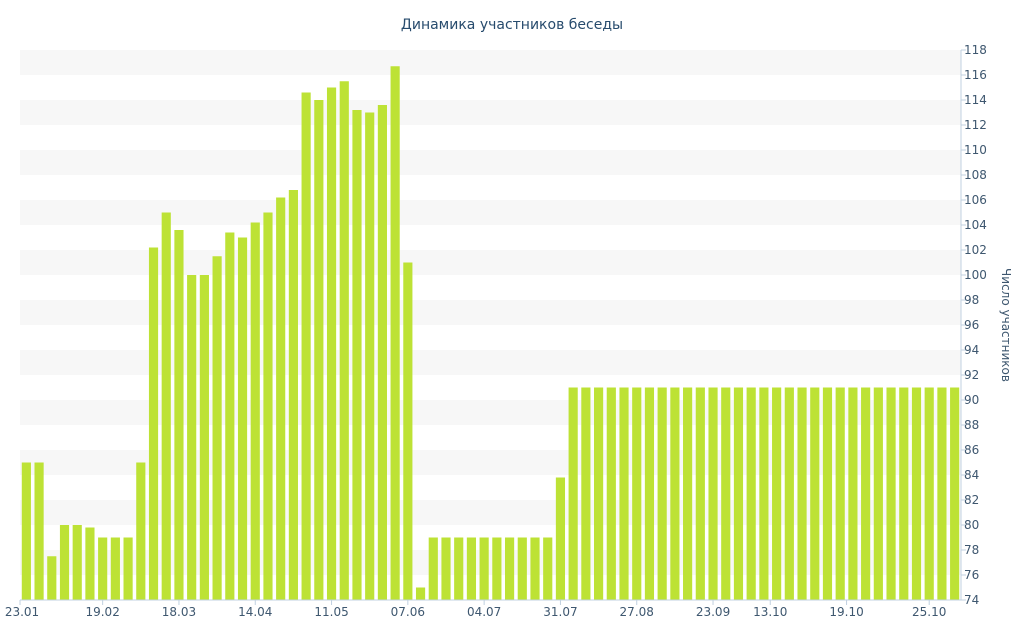 The height and width of the screenshot is (640, 1024). Describe the element at coordinates (971, 300) in the screenshot. I see `y-tick-label: 98` at that location.